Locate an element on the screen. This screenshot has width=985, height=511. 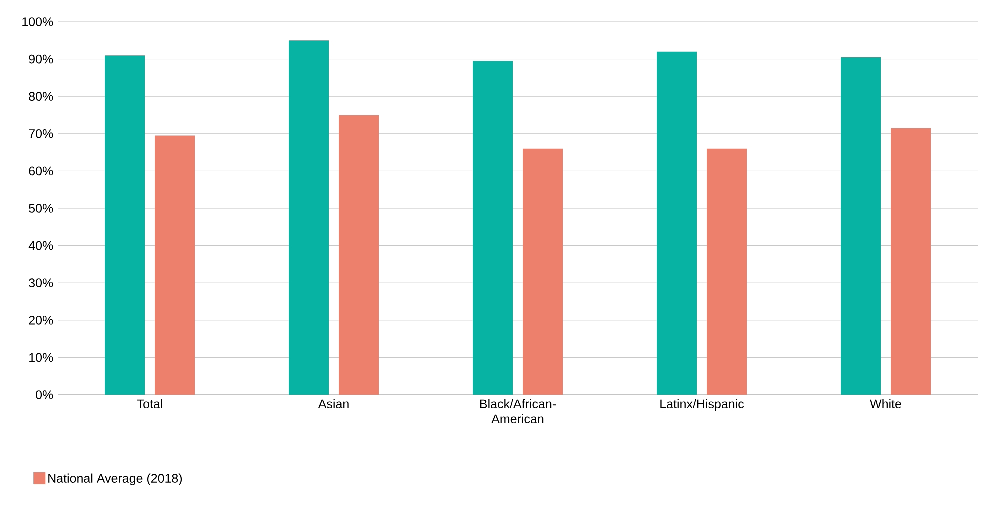
y-tick-label: 30% is located at coordinates (41, 283).